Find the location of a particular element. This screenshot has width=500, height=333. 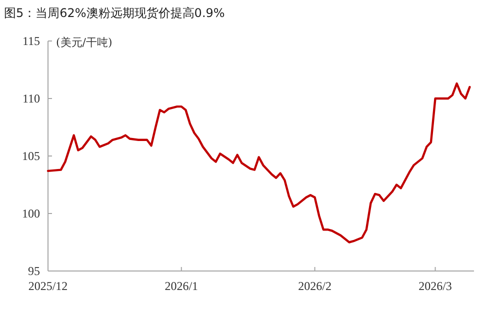

y-axis-title: (美元/干吨) is located at coordinates (84, 42).